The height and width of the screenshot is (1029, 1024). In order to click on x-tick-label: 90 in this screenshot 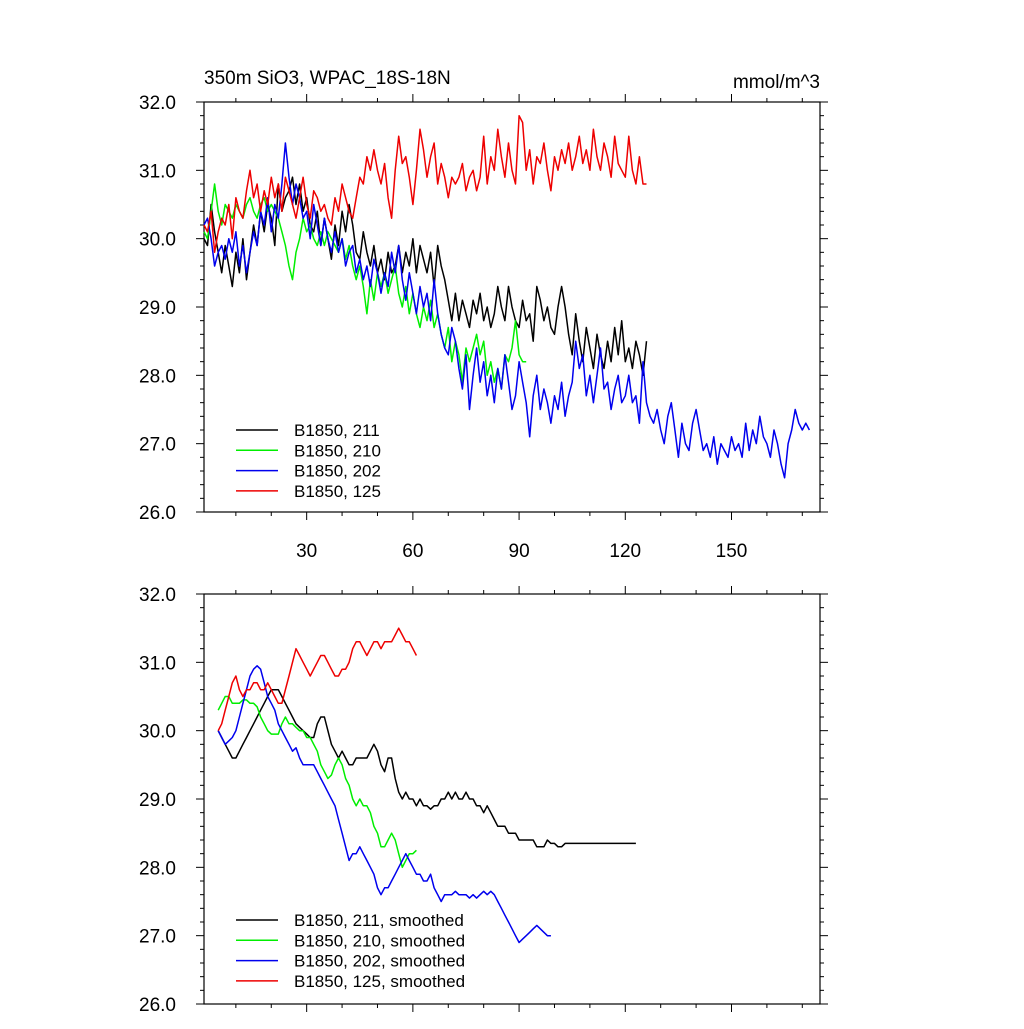, I will do `click(519, 551)`.